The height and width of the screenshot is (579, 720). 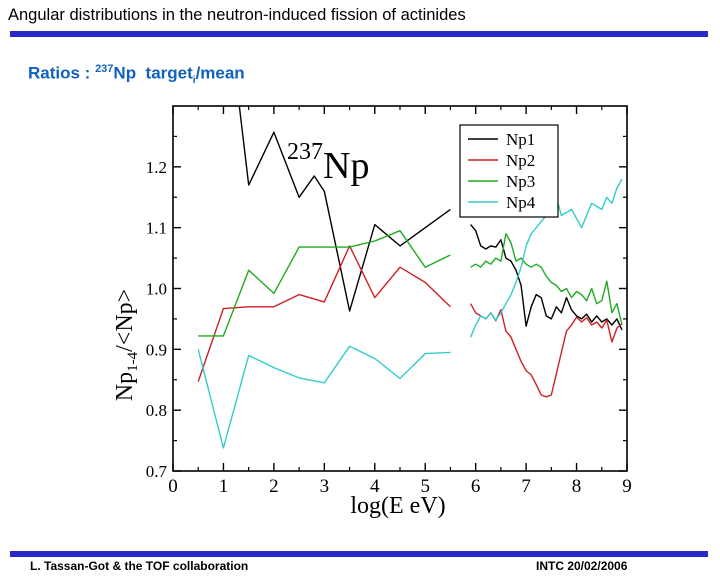 What do you see at coordinates (346, 166) in the screenshot?
I see `plot-title-element: Np` at bounding box center [346, 166].